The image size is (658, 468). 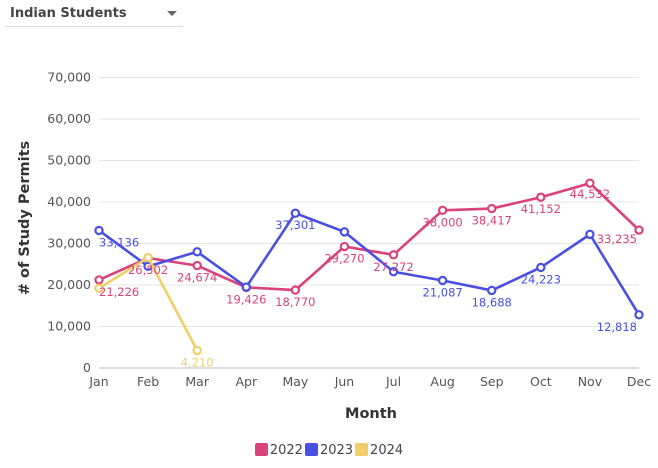 What do you see at coordinates (541, 279) in the screenshot?
I see `data-label-2023: 24,223` at bounding box center [541, 279].